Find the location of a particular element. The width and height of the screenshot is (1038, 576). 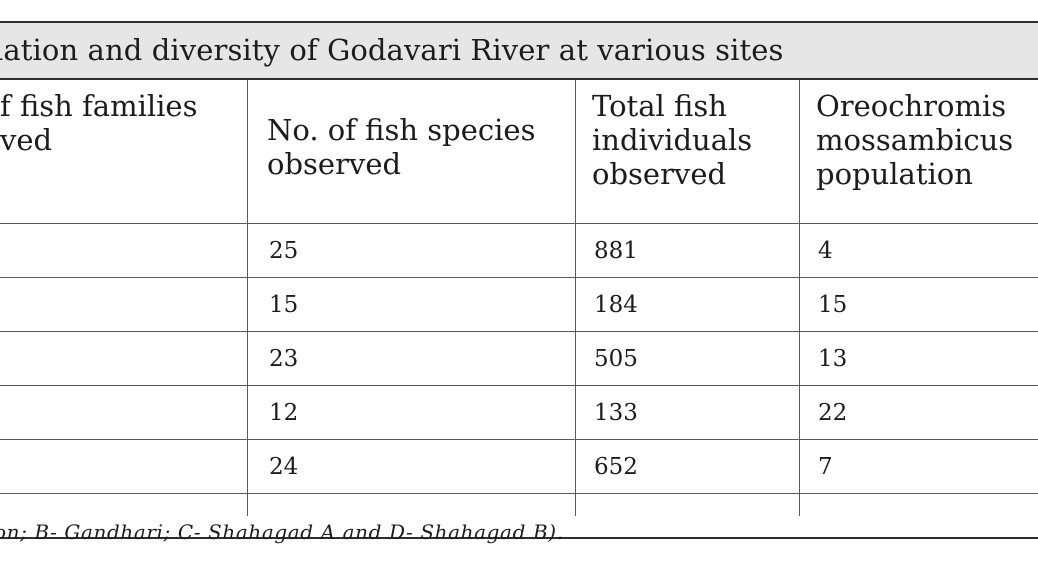

header-line: Oreochromis is located at coordinates (911, 106).